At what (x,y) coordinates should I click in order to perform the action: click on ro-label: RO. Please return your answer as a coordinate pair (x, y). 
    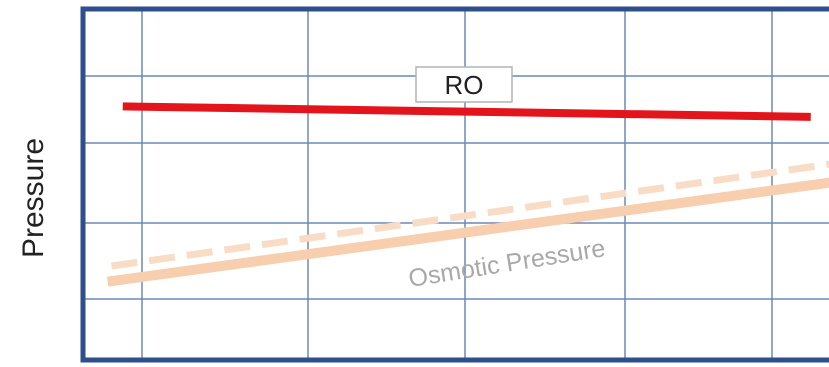
    Looking at the image, I should click on (464, 85).